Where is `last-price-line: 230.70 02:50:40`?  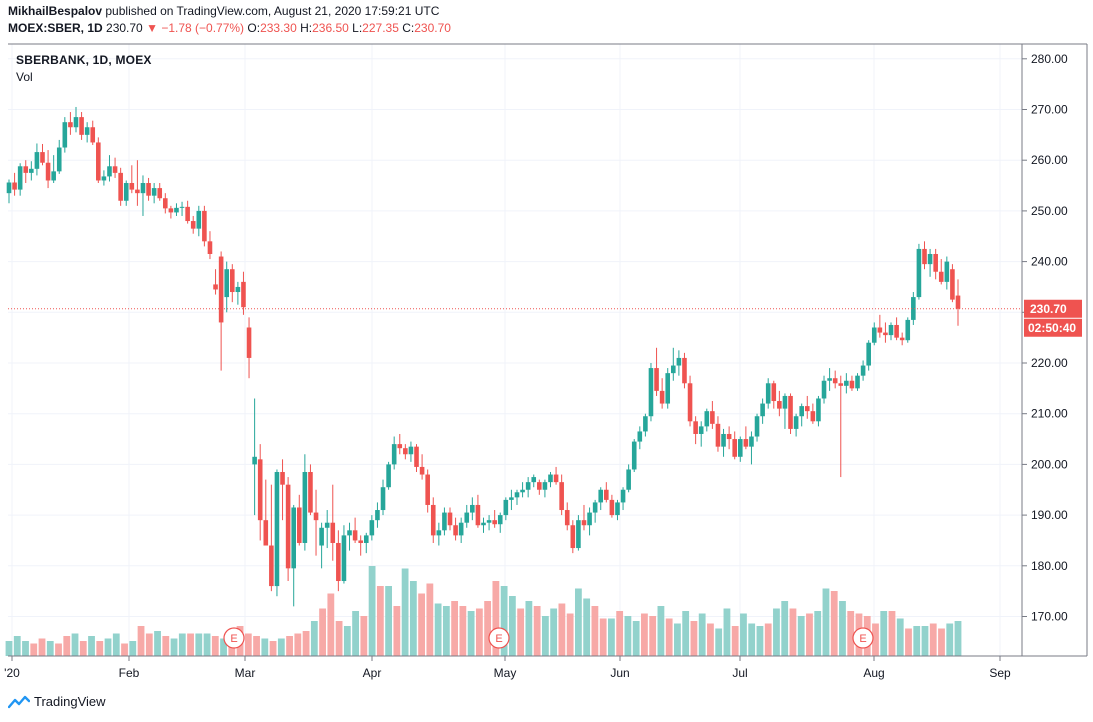
last-price-line: 230.70 02:50:40 is located at coordinates (545, 318).